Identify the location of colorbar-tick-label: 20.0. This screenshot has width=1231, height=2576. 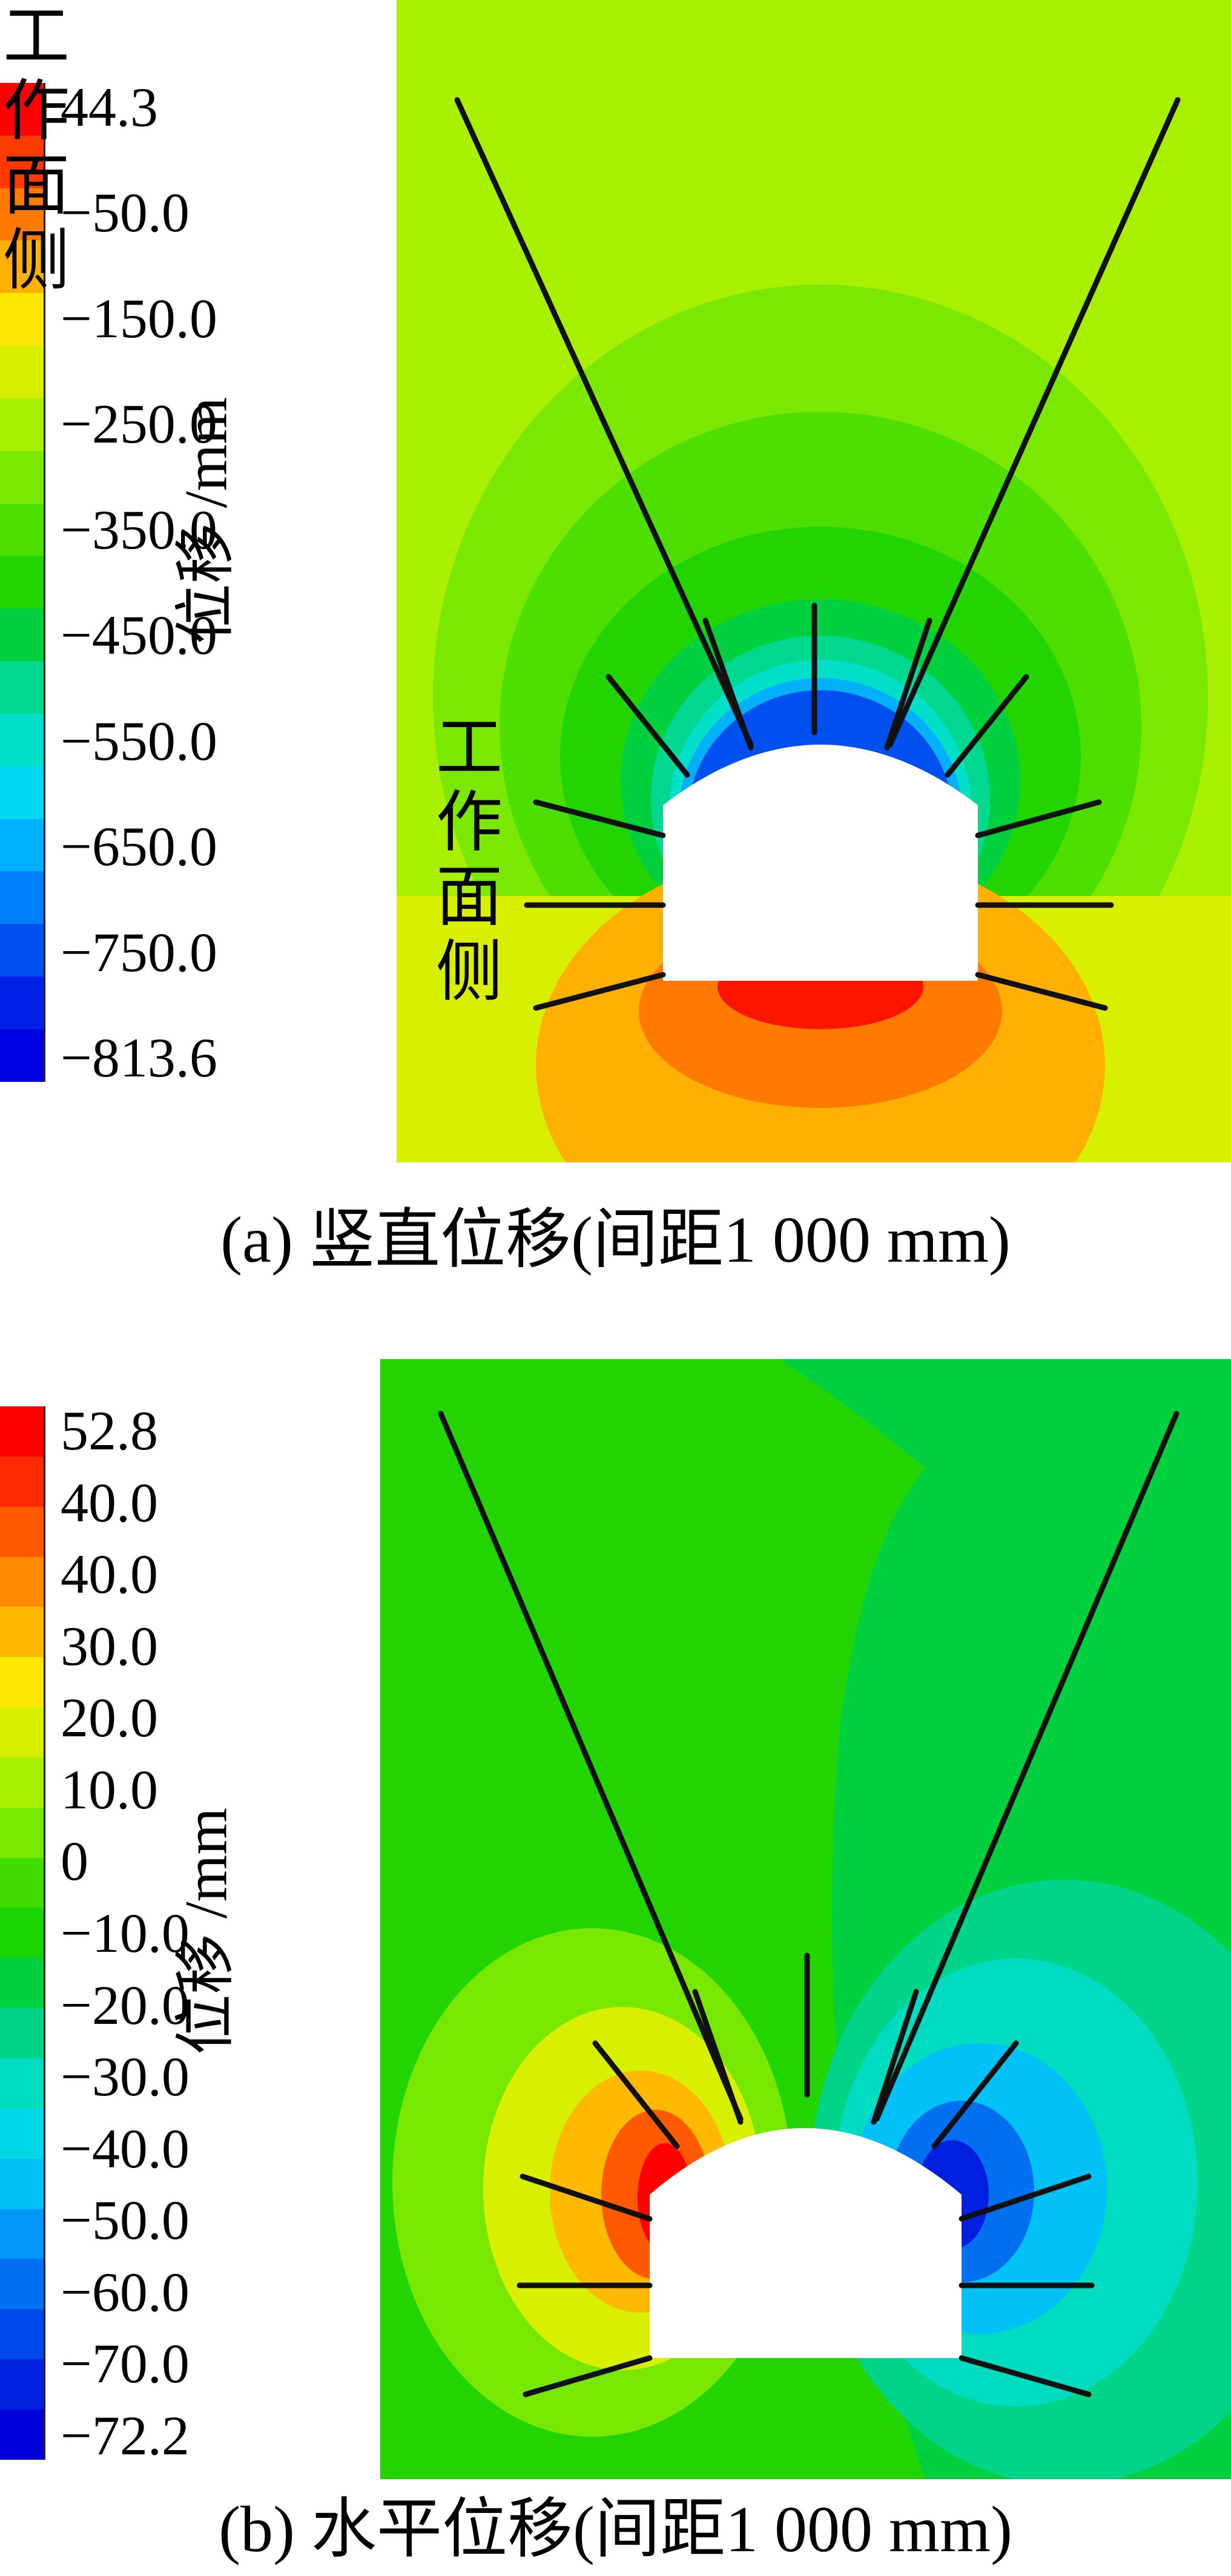
(109, 1718).